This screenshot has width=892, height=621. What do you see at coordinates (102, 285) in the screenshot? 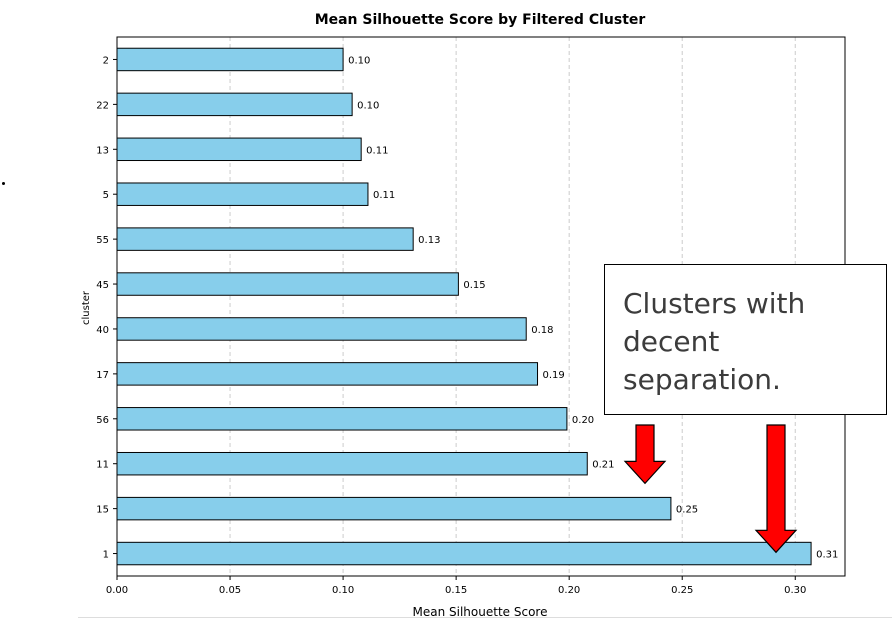
I see `y-tick-label: 45` at bounding box center [102, 285].